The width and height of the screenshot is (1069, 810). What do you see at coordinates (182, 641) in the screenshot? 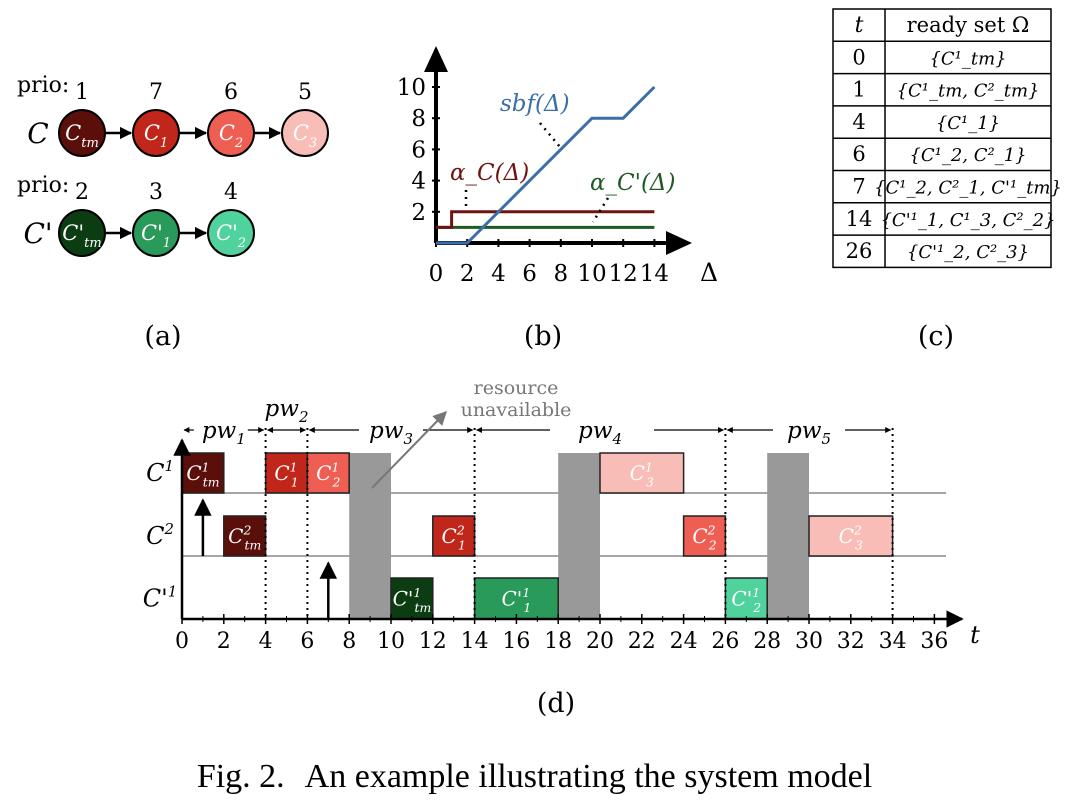
I see `time-tick-label: 0` at bounding box center [182, 641].